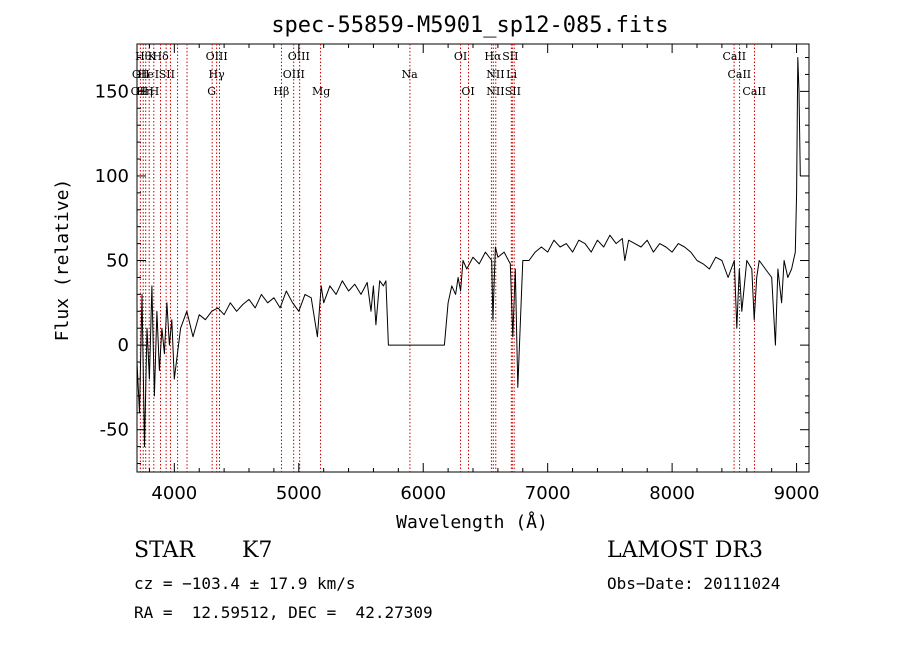 Image resolution: width=900 pixels, height=649 pixels. I want to click on survey-name: LAMOST DR3, so click(685, 550).